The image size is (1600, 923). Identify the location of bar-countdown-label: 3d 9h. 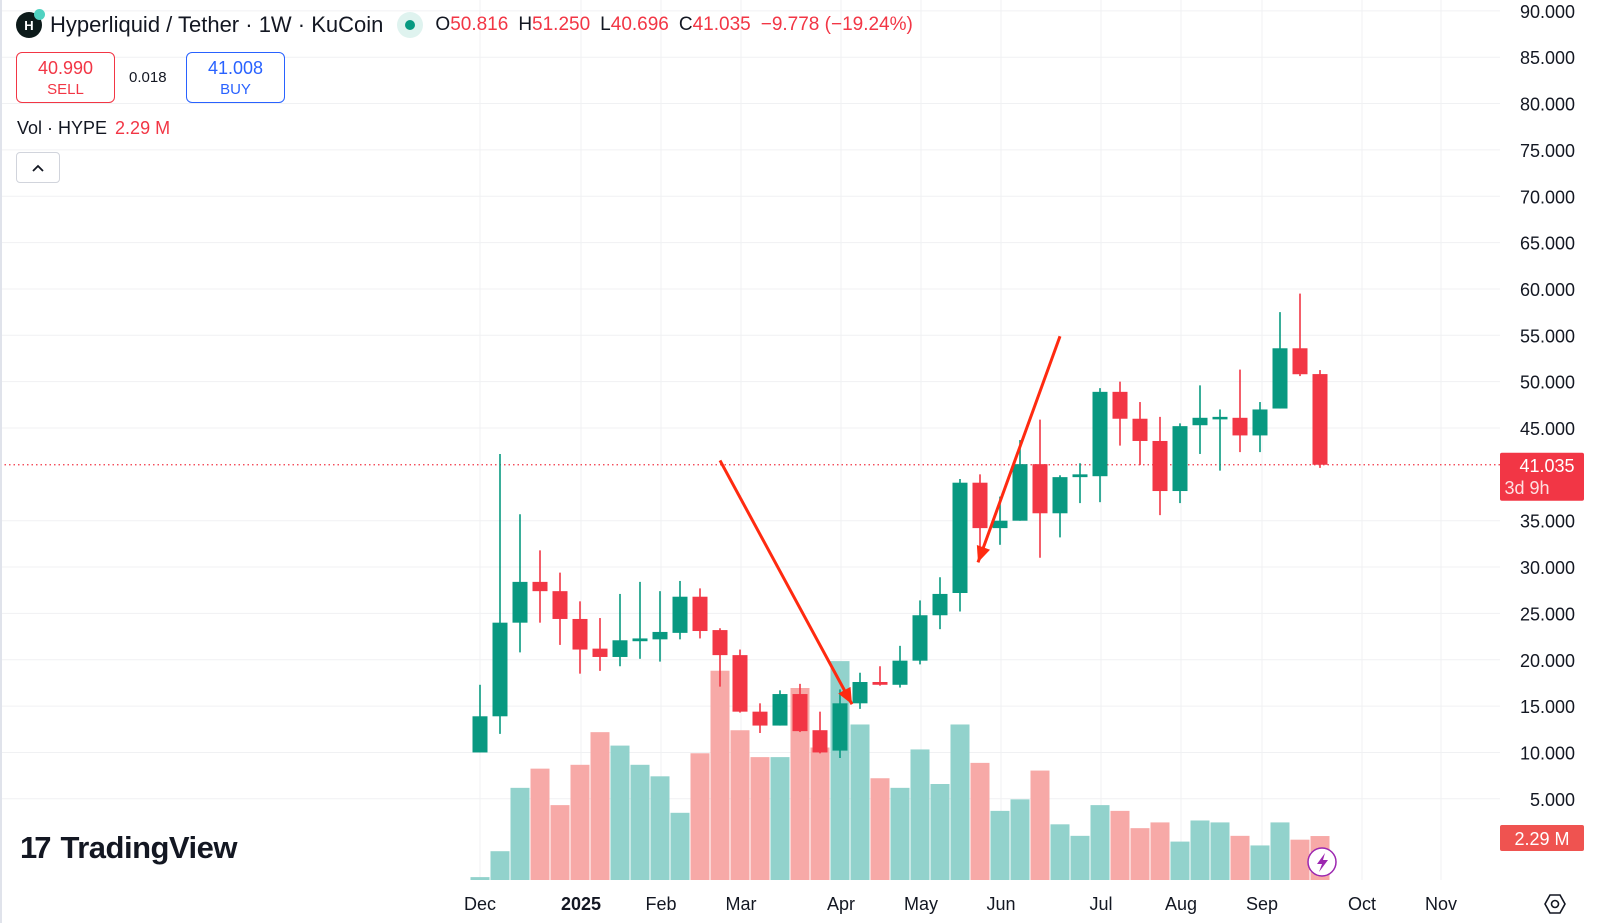
(1526, 488).